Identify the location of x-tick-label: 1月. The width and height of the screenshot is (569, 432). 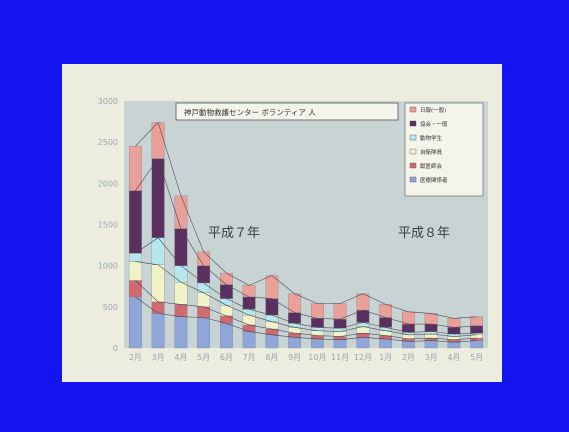
(385, 357).